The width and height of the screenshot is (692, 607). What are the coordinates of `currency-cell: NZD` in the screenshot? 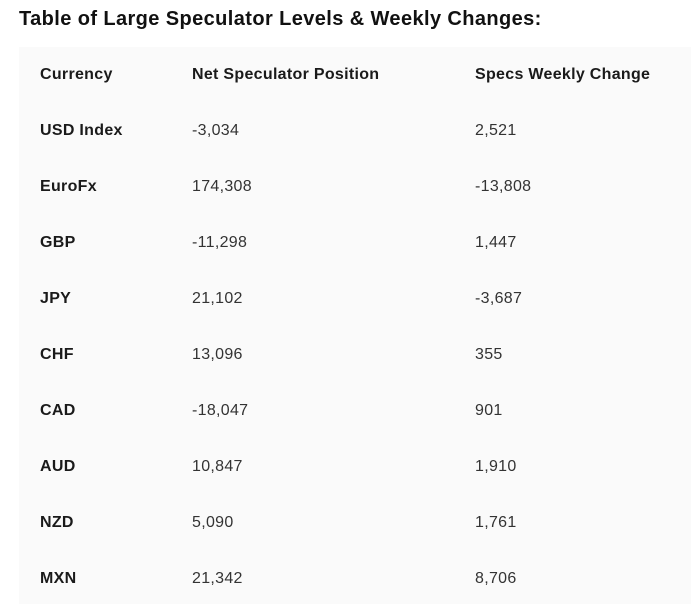 It's located at (57, 522).